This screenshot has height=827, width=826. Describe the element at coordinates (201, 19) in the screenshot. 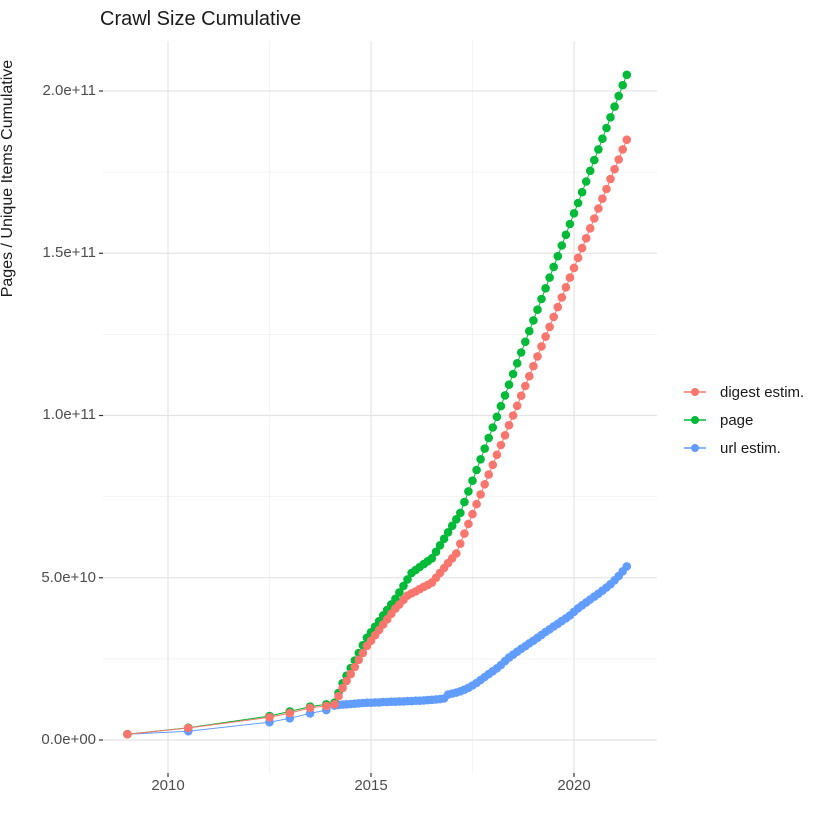

I see `chart-title: Crawl Size Cumulative` at that location.